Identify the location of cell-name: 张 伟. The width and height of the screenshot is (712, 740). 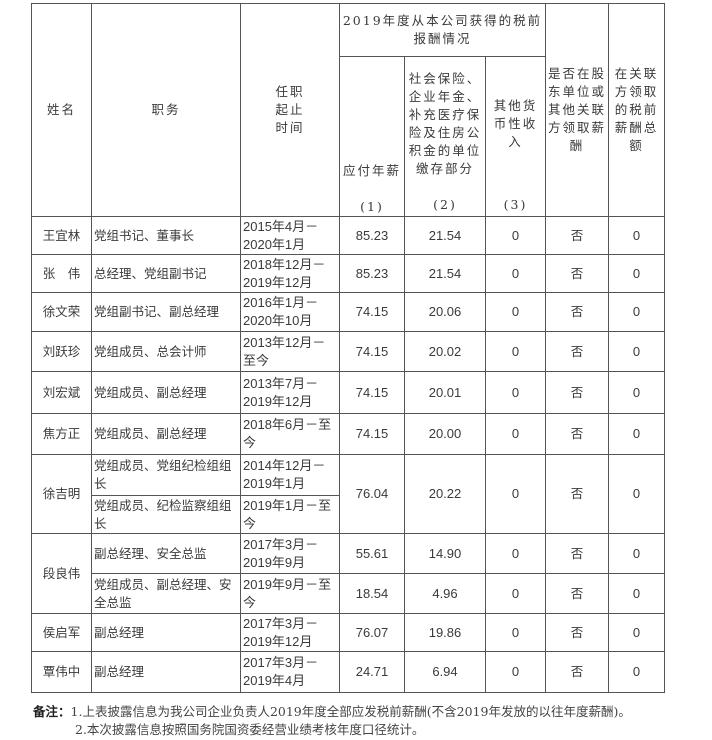
(61, 273).